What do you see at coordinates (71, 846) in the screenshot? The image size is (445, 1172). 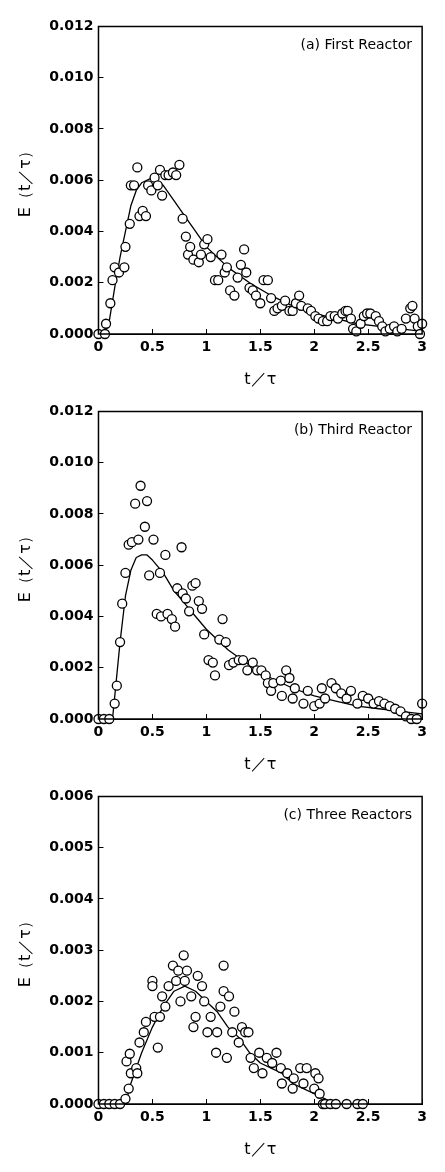 I see `y-tick-label: 0.005` at bounding box center [71, 846].